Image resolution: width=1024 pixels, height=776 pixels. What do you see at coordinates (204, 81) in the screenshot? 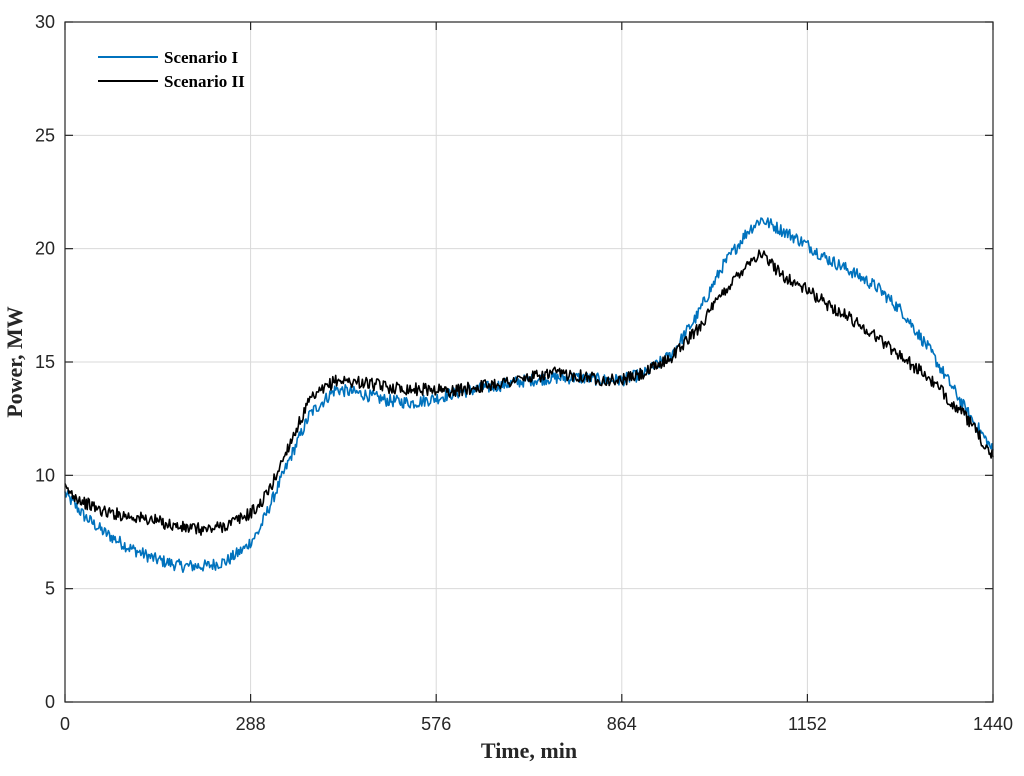
I see `legend-label-scenario-2: Scenario II` at bounding box center [204, 81].